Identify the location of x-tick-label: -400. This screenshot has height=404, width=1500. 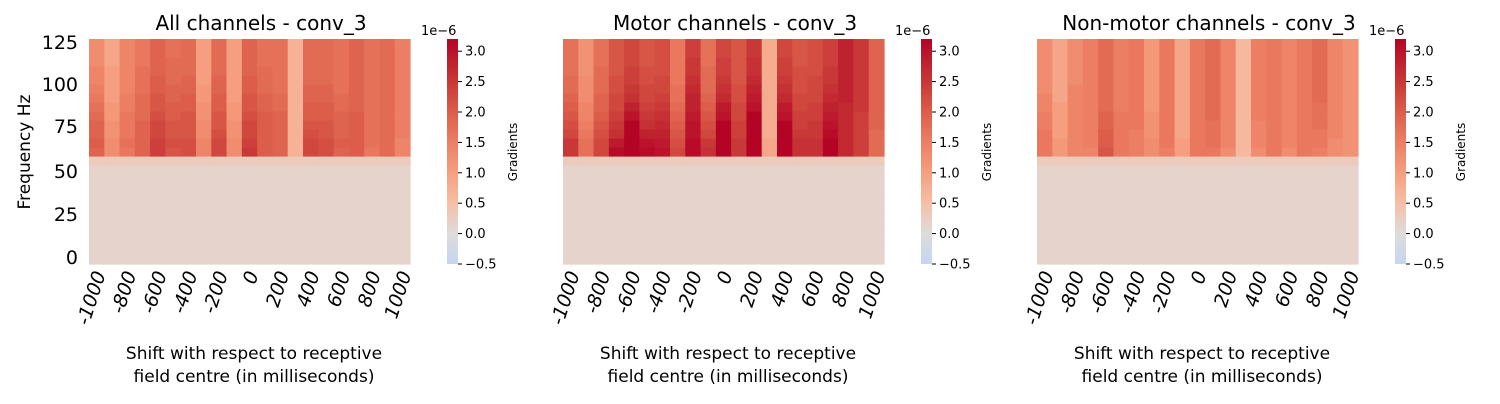
(1133, 292).